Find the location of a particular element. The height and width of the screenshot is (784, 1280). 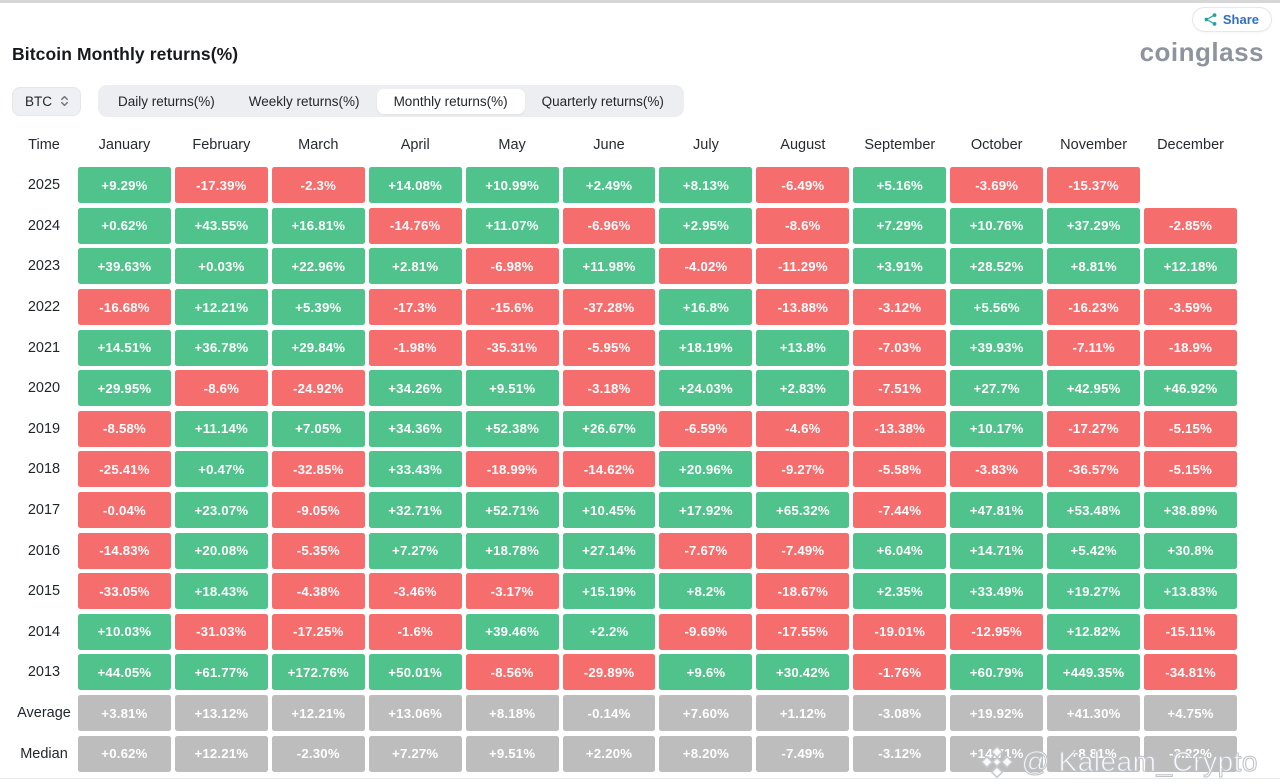

cell-2014-july: -9.69% is located at coordinates (705, 632).